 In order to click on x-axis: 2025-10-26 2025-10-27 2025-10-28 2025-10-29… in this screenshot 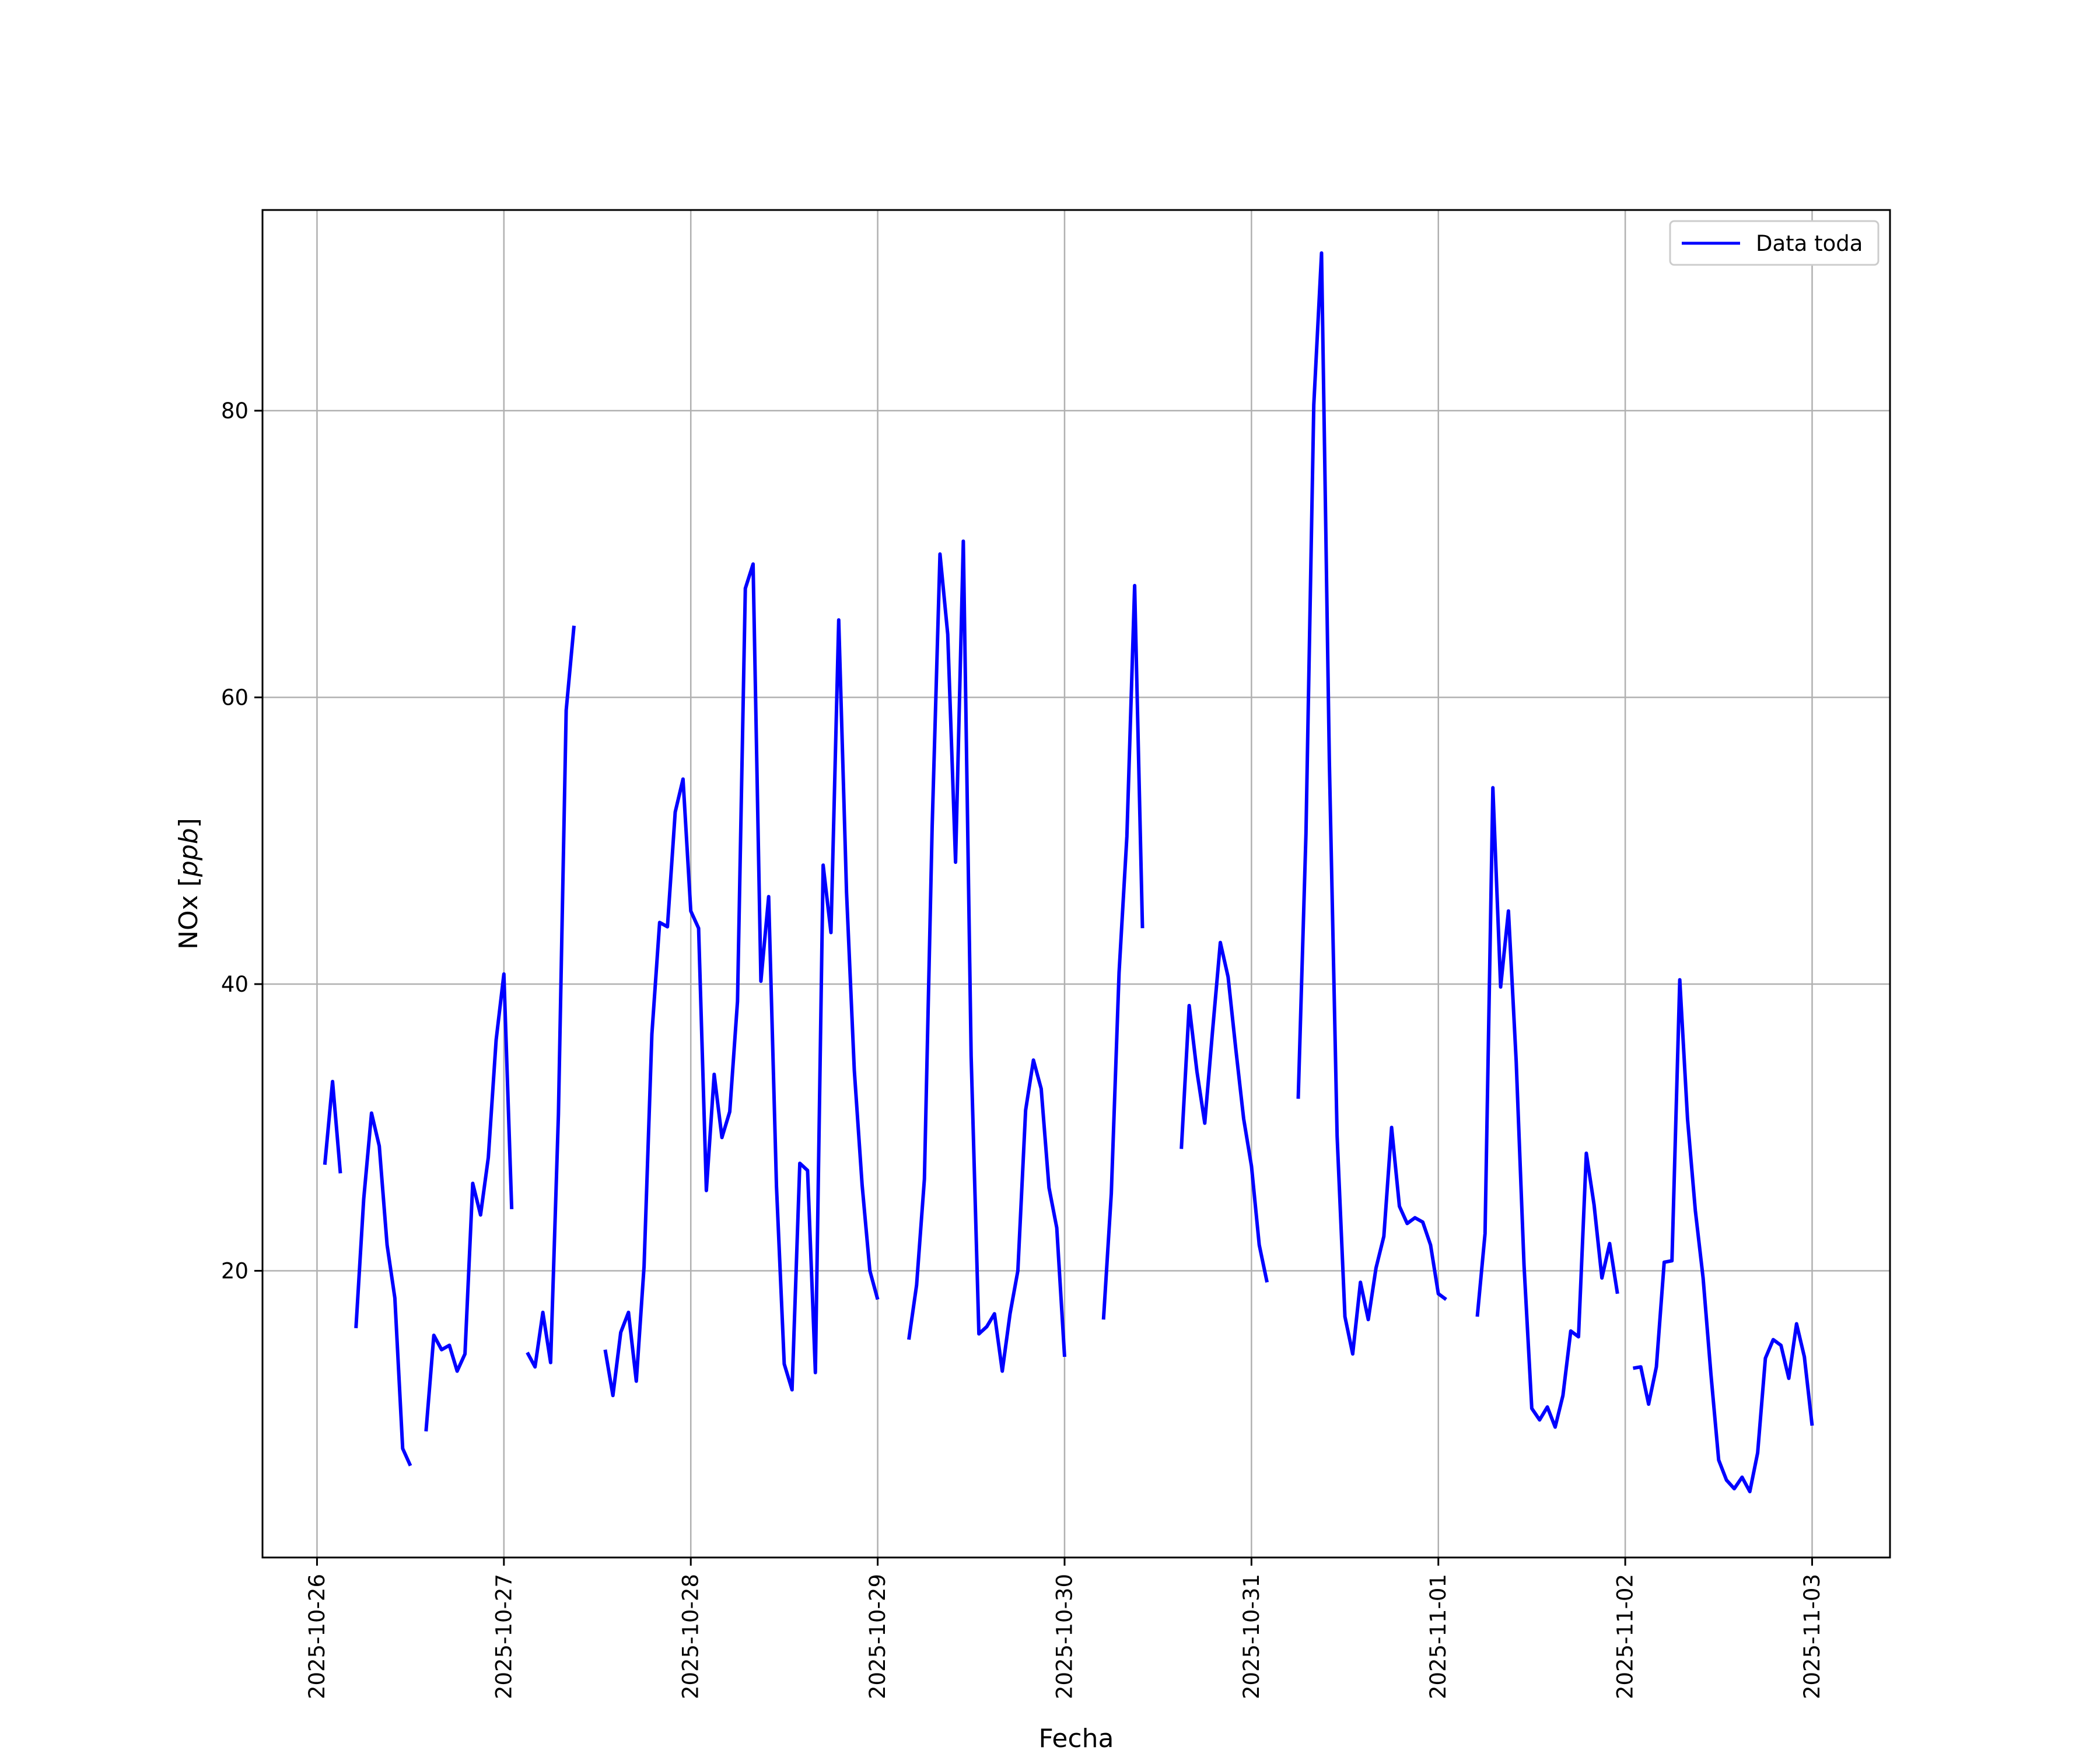, I will do `click(1064, 1629)`.